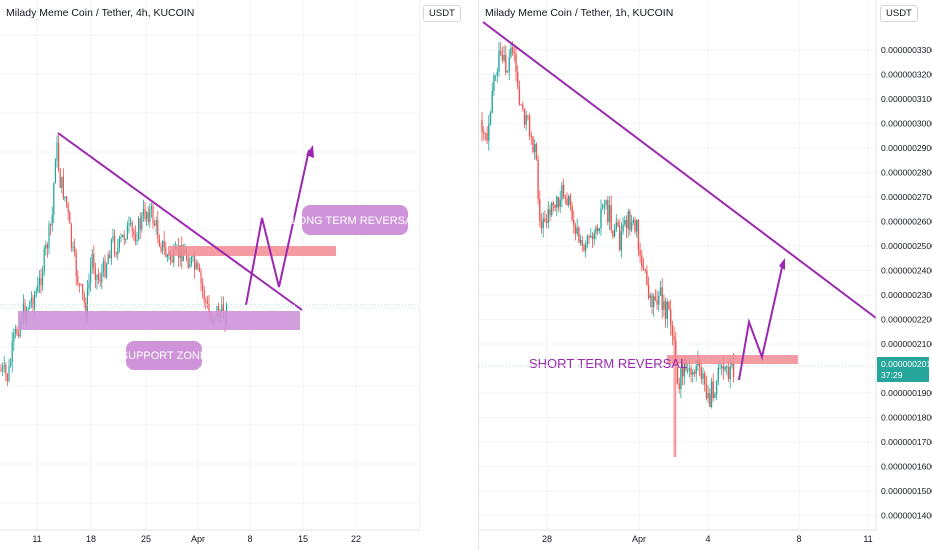  I want to click on left-x-tick-label: 25, so click(146, 539).